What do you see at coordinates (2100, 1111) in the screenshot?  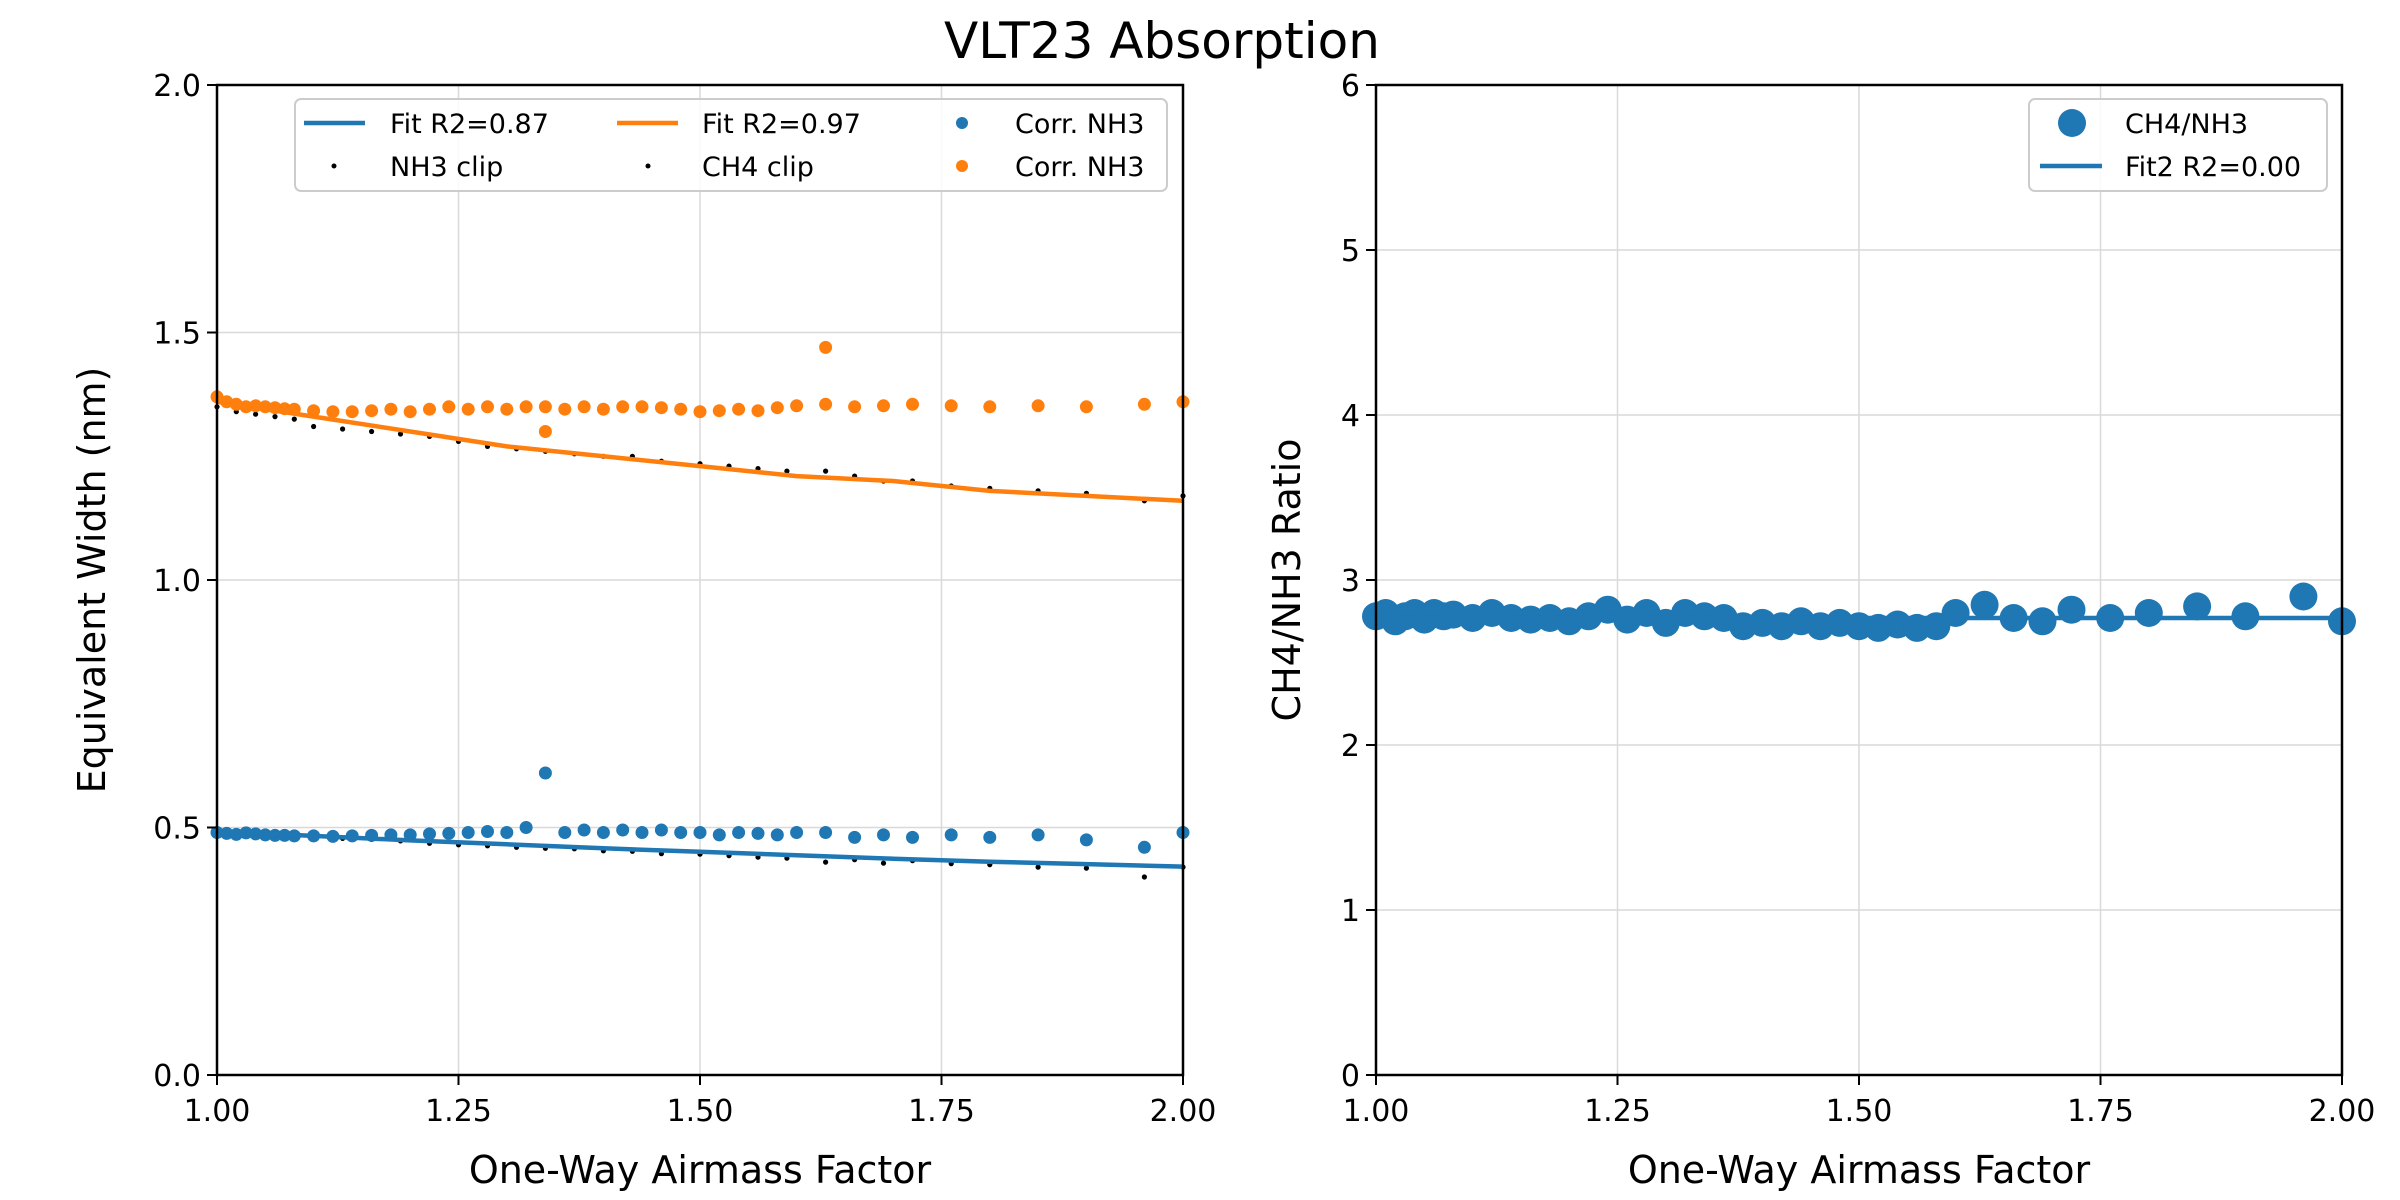 I see `x-tick-label: 1.75` at bounding box center [2100, 1111].